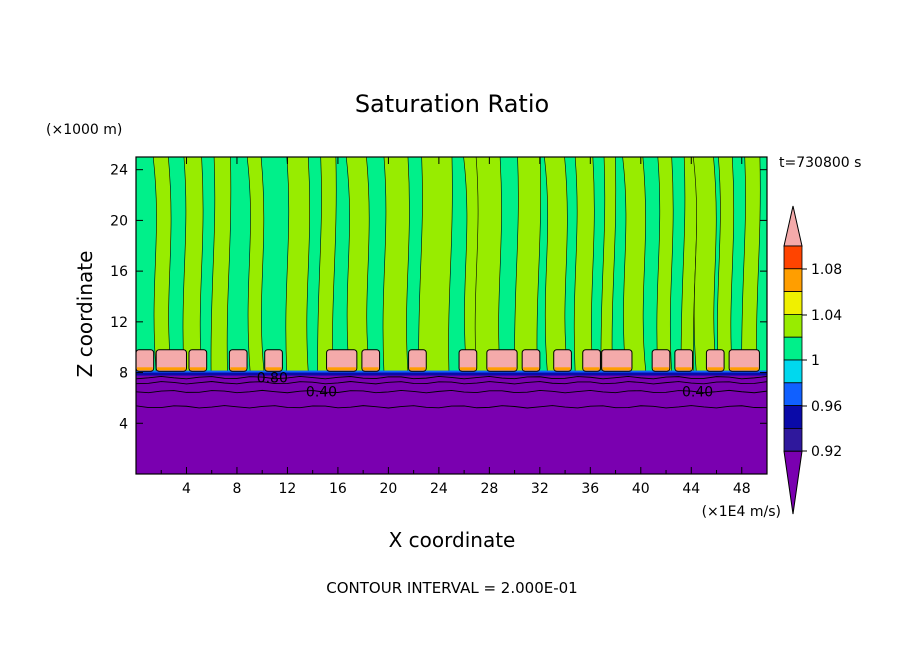  Describe the element at coordinates (186, 489) in the screenshot. I see `x-tick-label: 4` at that location.